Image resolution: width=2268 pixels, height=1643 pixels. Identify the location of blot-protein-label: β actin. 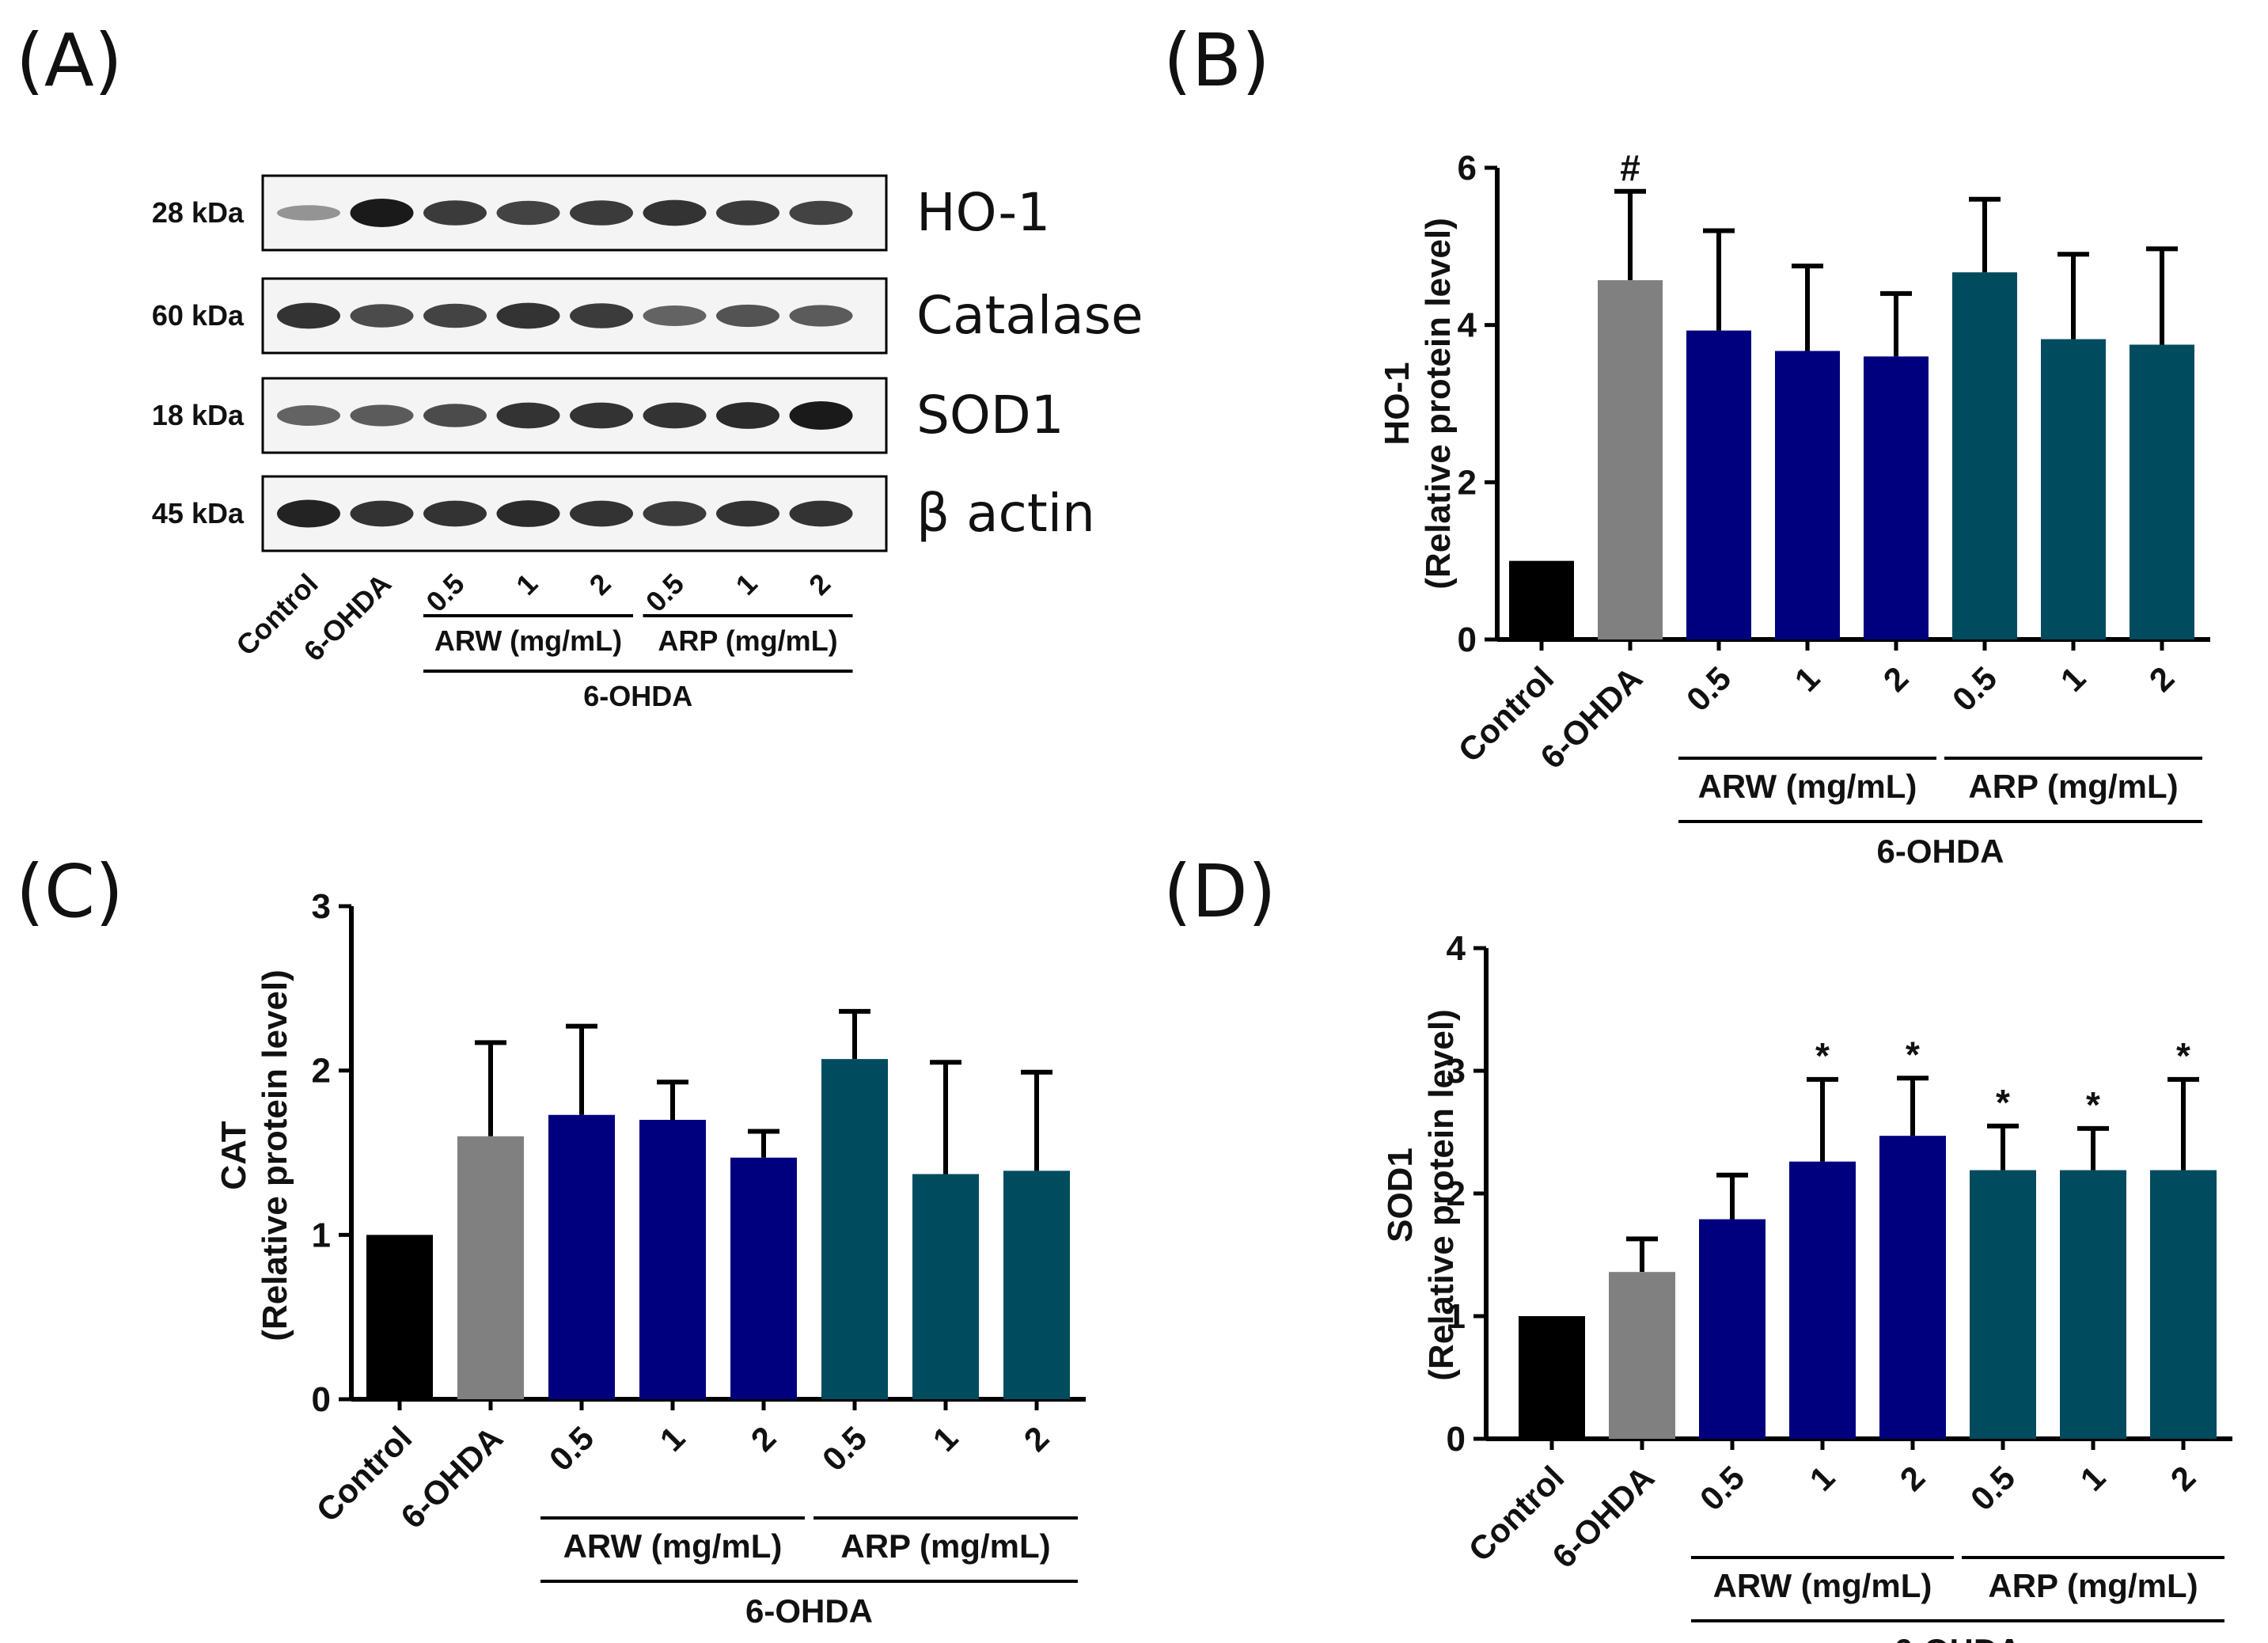
(1005, 514).